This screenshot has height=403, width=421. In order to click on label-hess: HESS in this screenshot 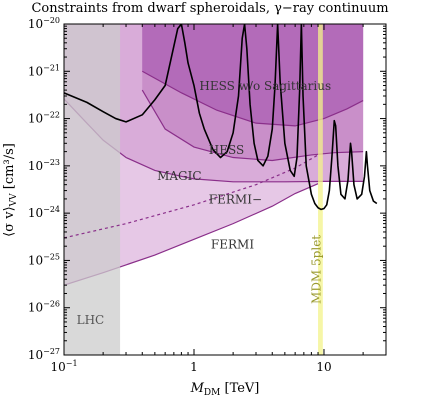, I will do `click(226, 150)`.